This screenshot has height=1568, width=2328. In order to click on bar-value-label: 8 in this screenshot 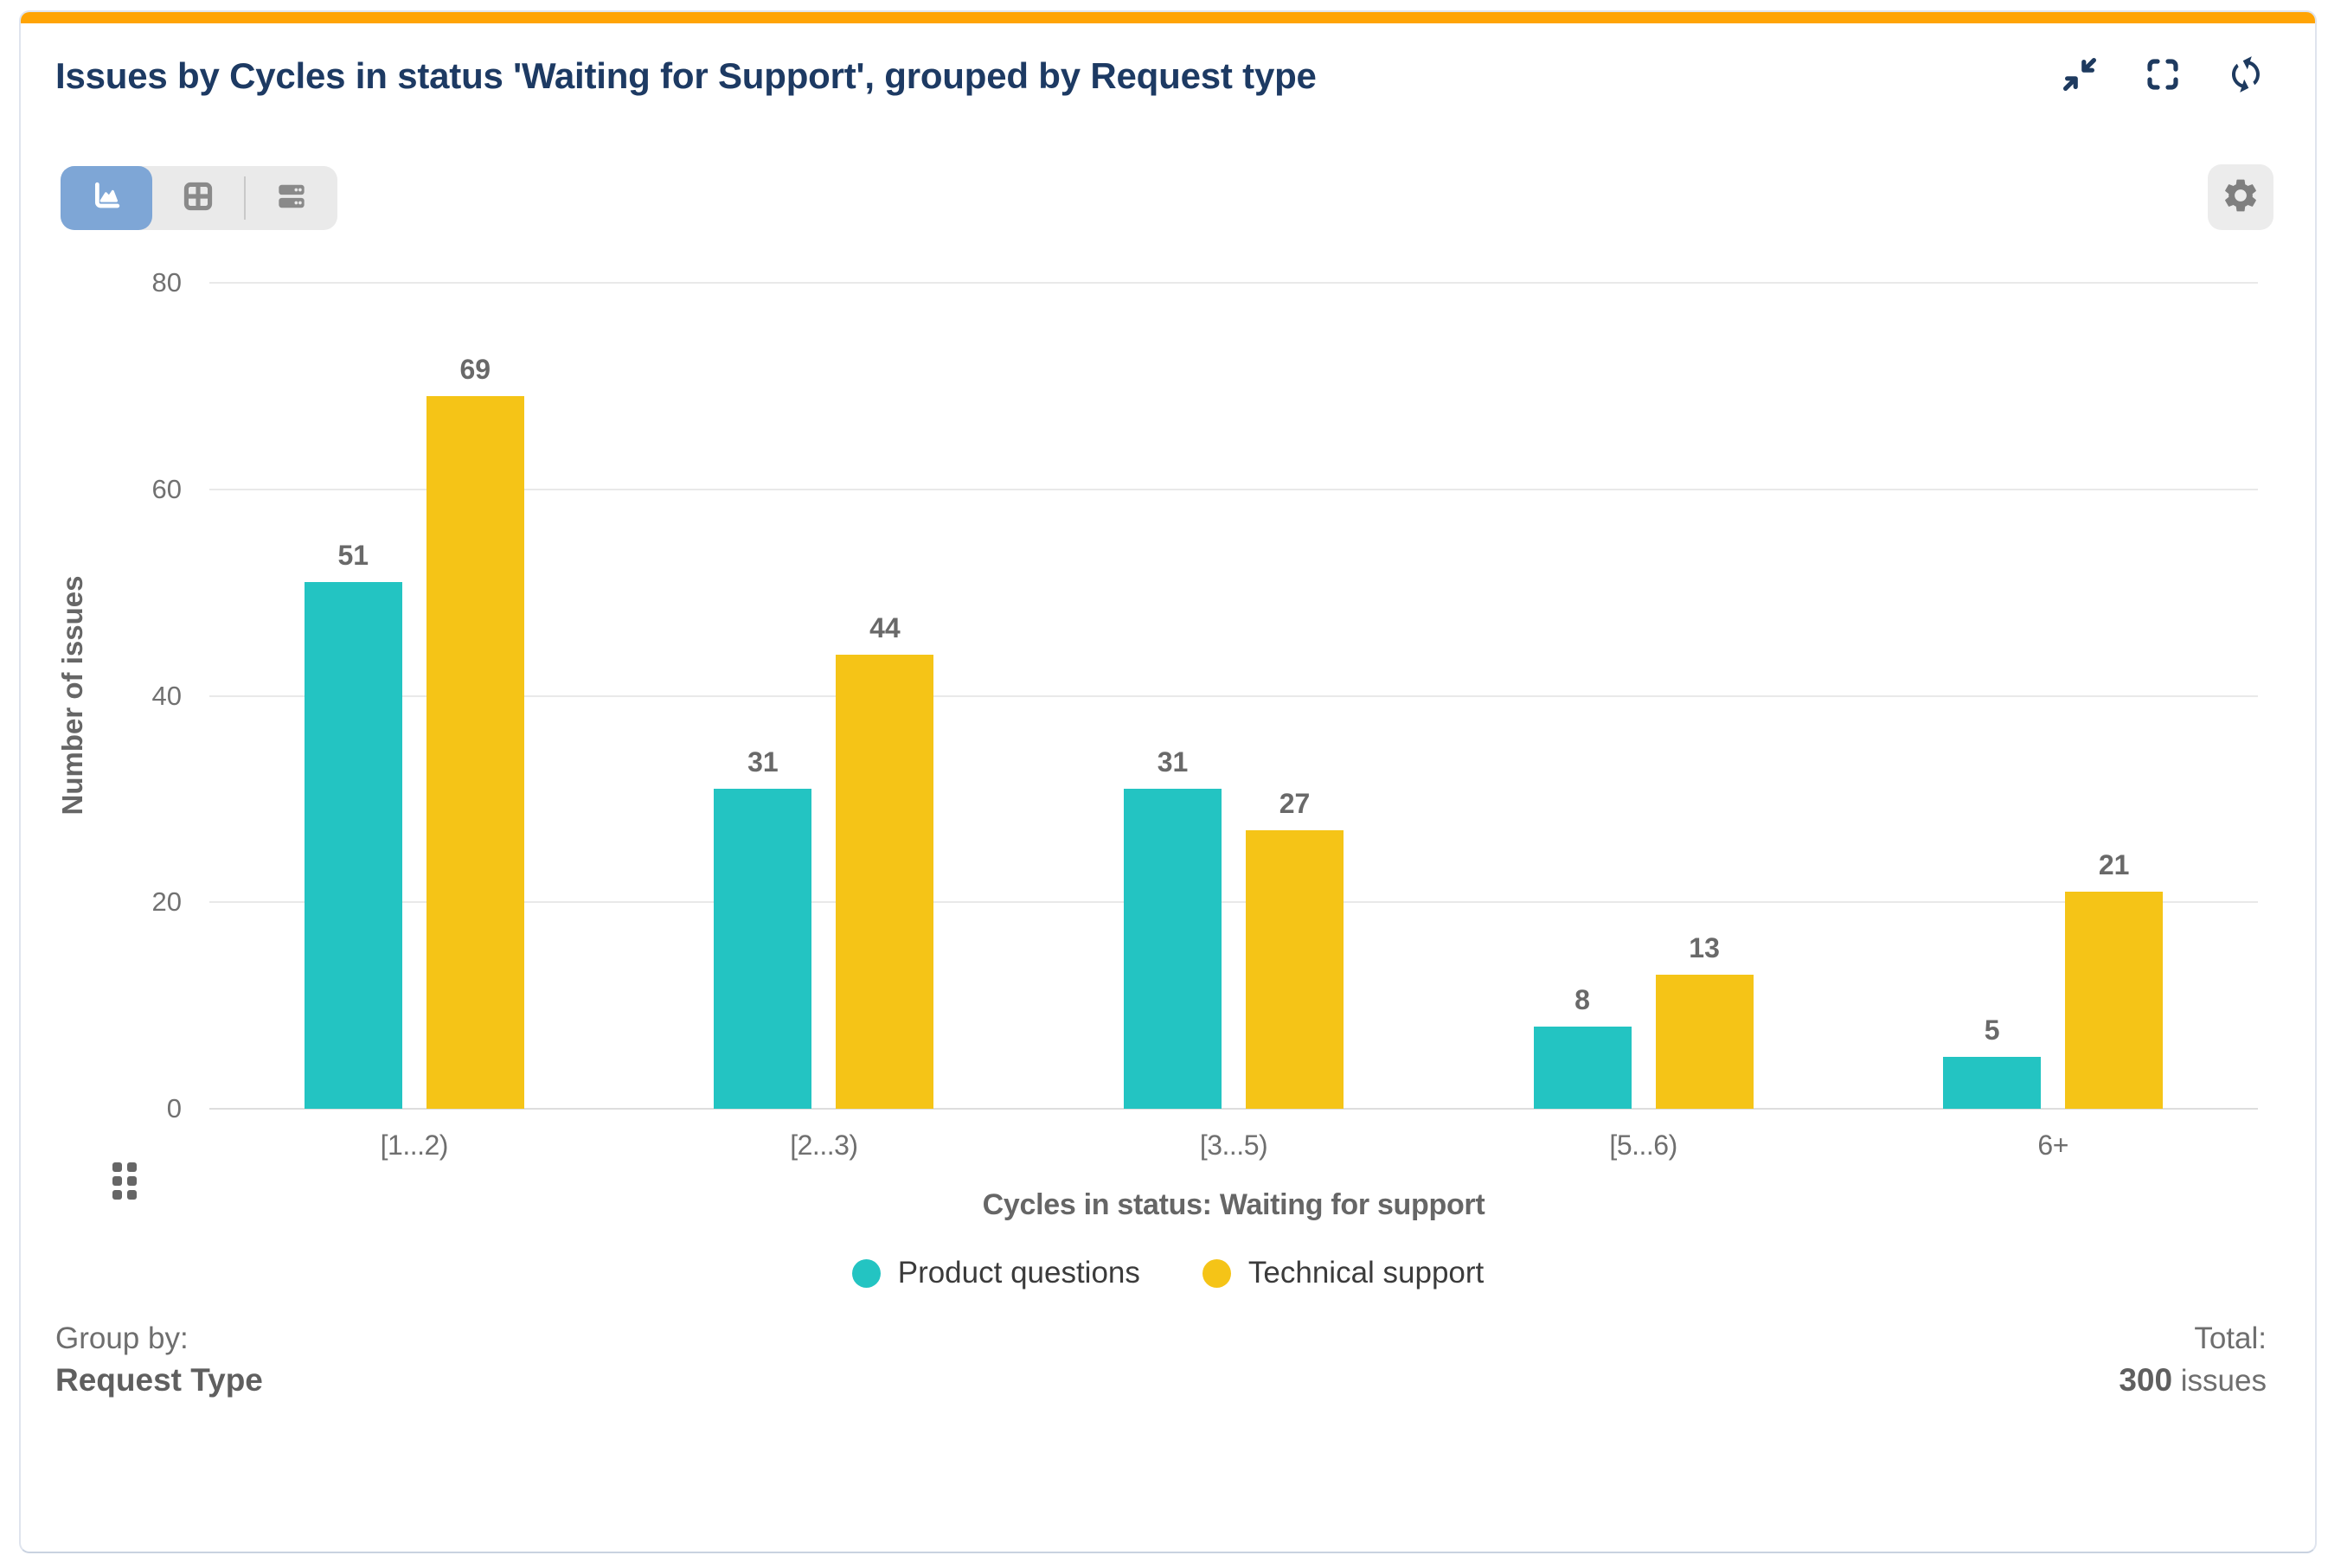, I will do `click(1582, 999)`.